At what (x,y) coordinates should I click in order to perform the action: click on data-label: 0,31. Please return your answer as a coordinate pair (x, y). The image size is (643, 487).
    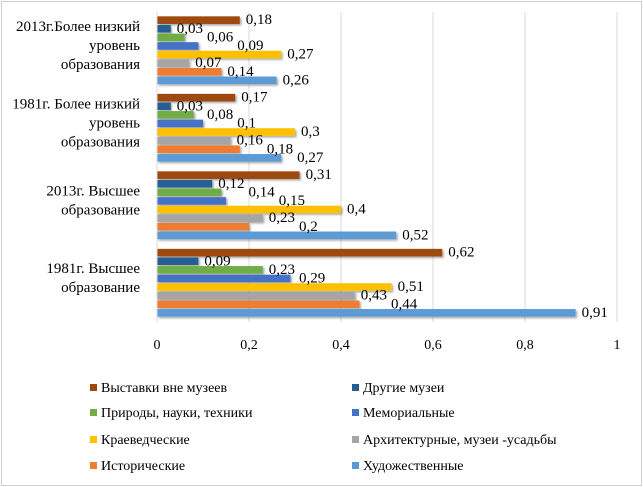
    Looking at the image, I should click on (319, 175).